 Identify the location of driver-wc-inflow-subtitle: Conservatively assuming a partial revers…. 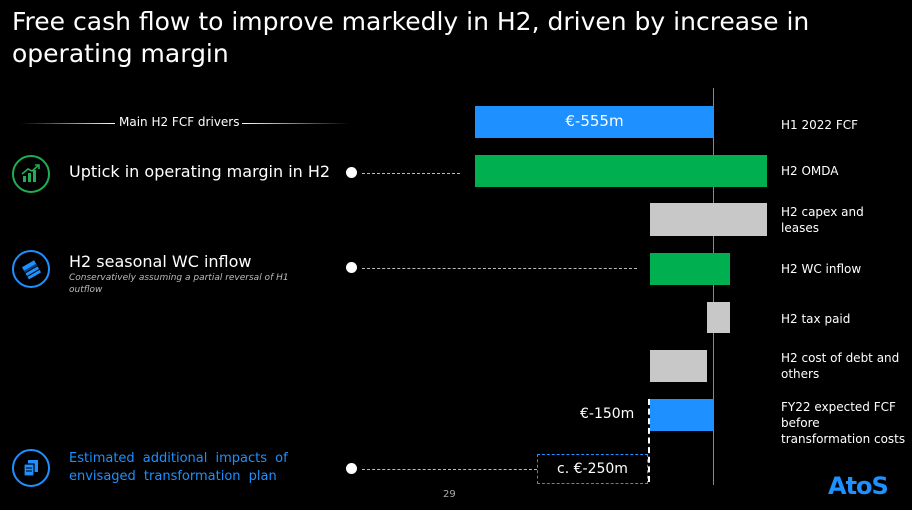
(179, 284).